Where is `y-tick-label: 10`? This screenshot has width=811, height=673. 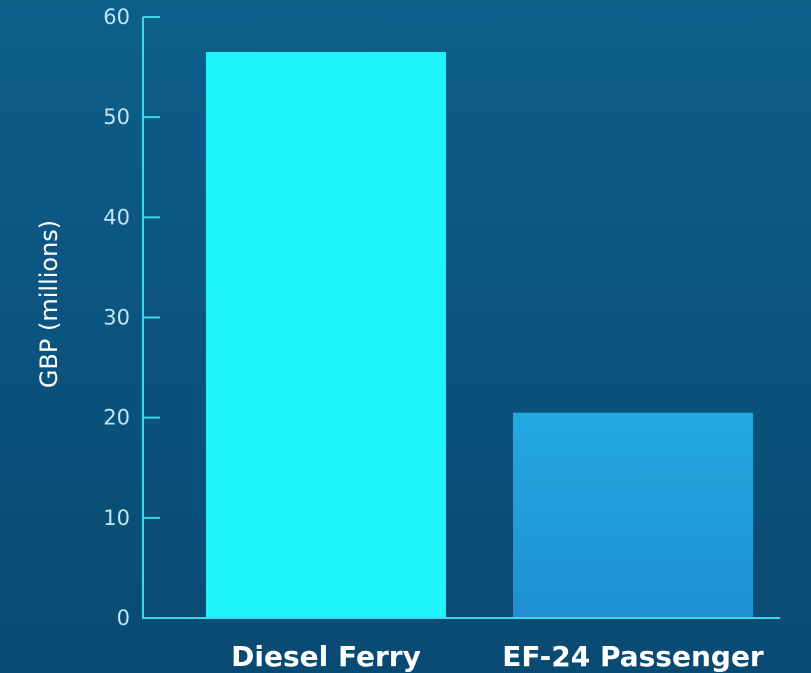
y-tick-label: 10 is located at coordinates (116, 518).